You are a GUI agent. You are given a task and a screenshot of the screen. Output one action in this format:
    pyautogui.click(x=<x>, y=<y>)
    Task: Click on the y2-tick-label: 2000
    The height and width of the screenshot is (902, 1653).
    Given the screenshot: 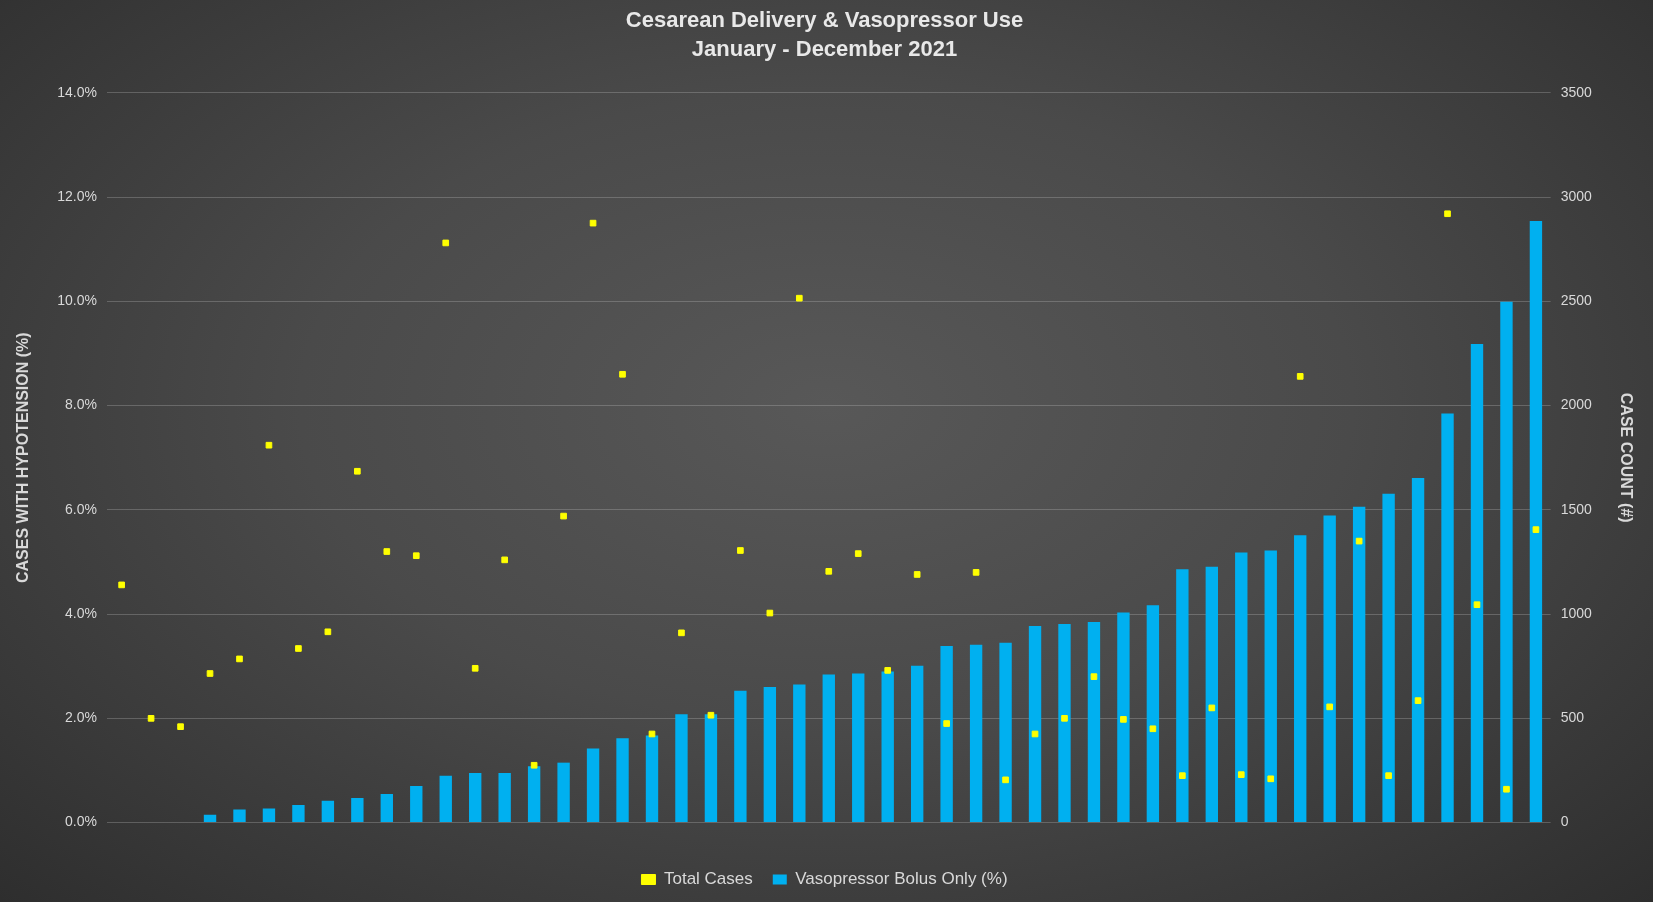 What is the action you would take?
    pyautogui.click(x=1576, y=404)
    